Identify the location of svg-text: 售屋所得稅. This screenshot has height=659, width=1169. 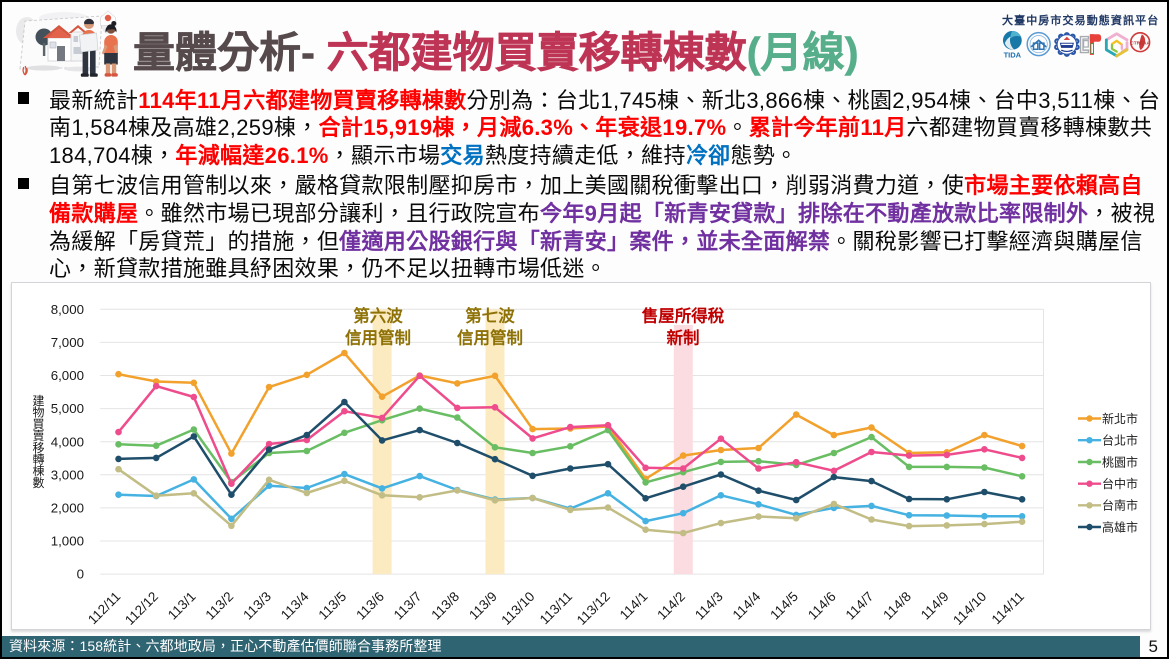
(683, 316).